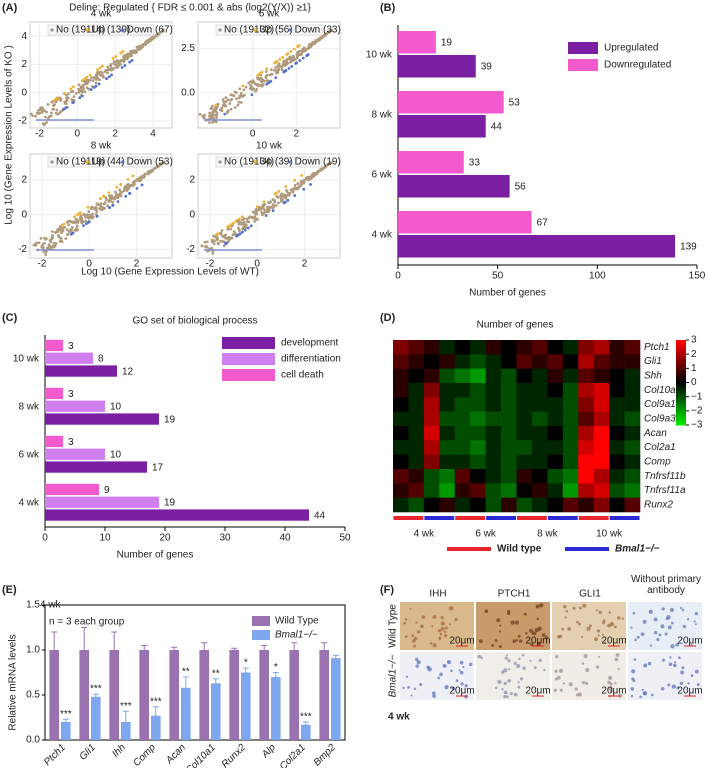 The width and height of the screenshot is (709, 768). What do you see at coordinates (658, 504) in the screenshot?
I see `row-label: Runx2` at bounding box center [658, 504].